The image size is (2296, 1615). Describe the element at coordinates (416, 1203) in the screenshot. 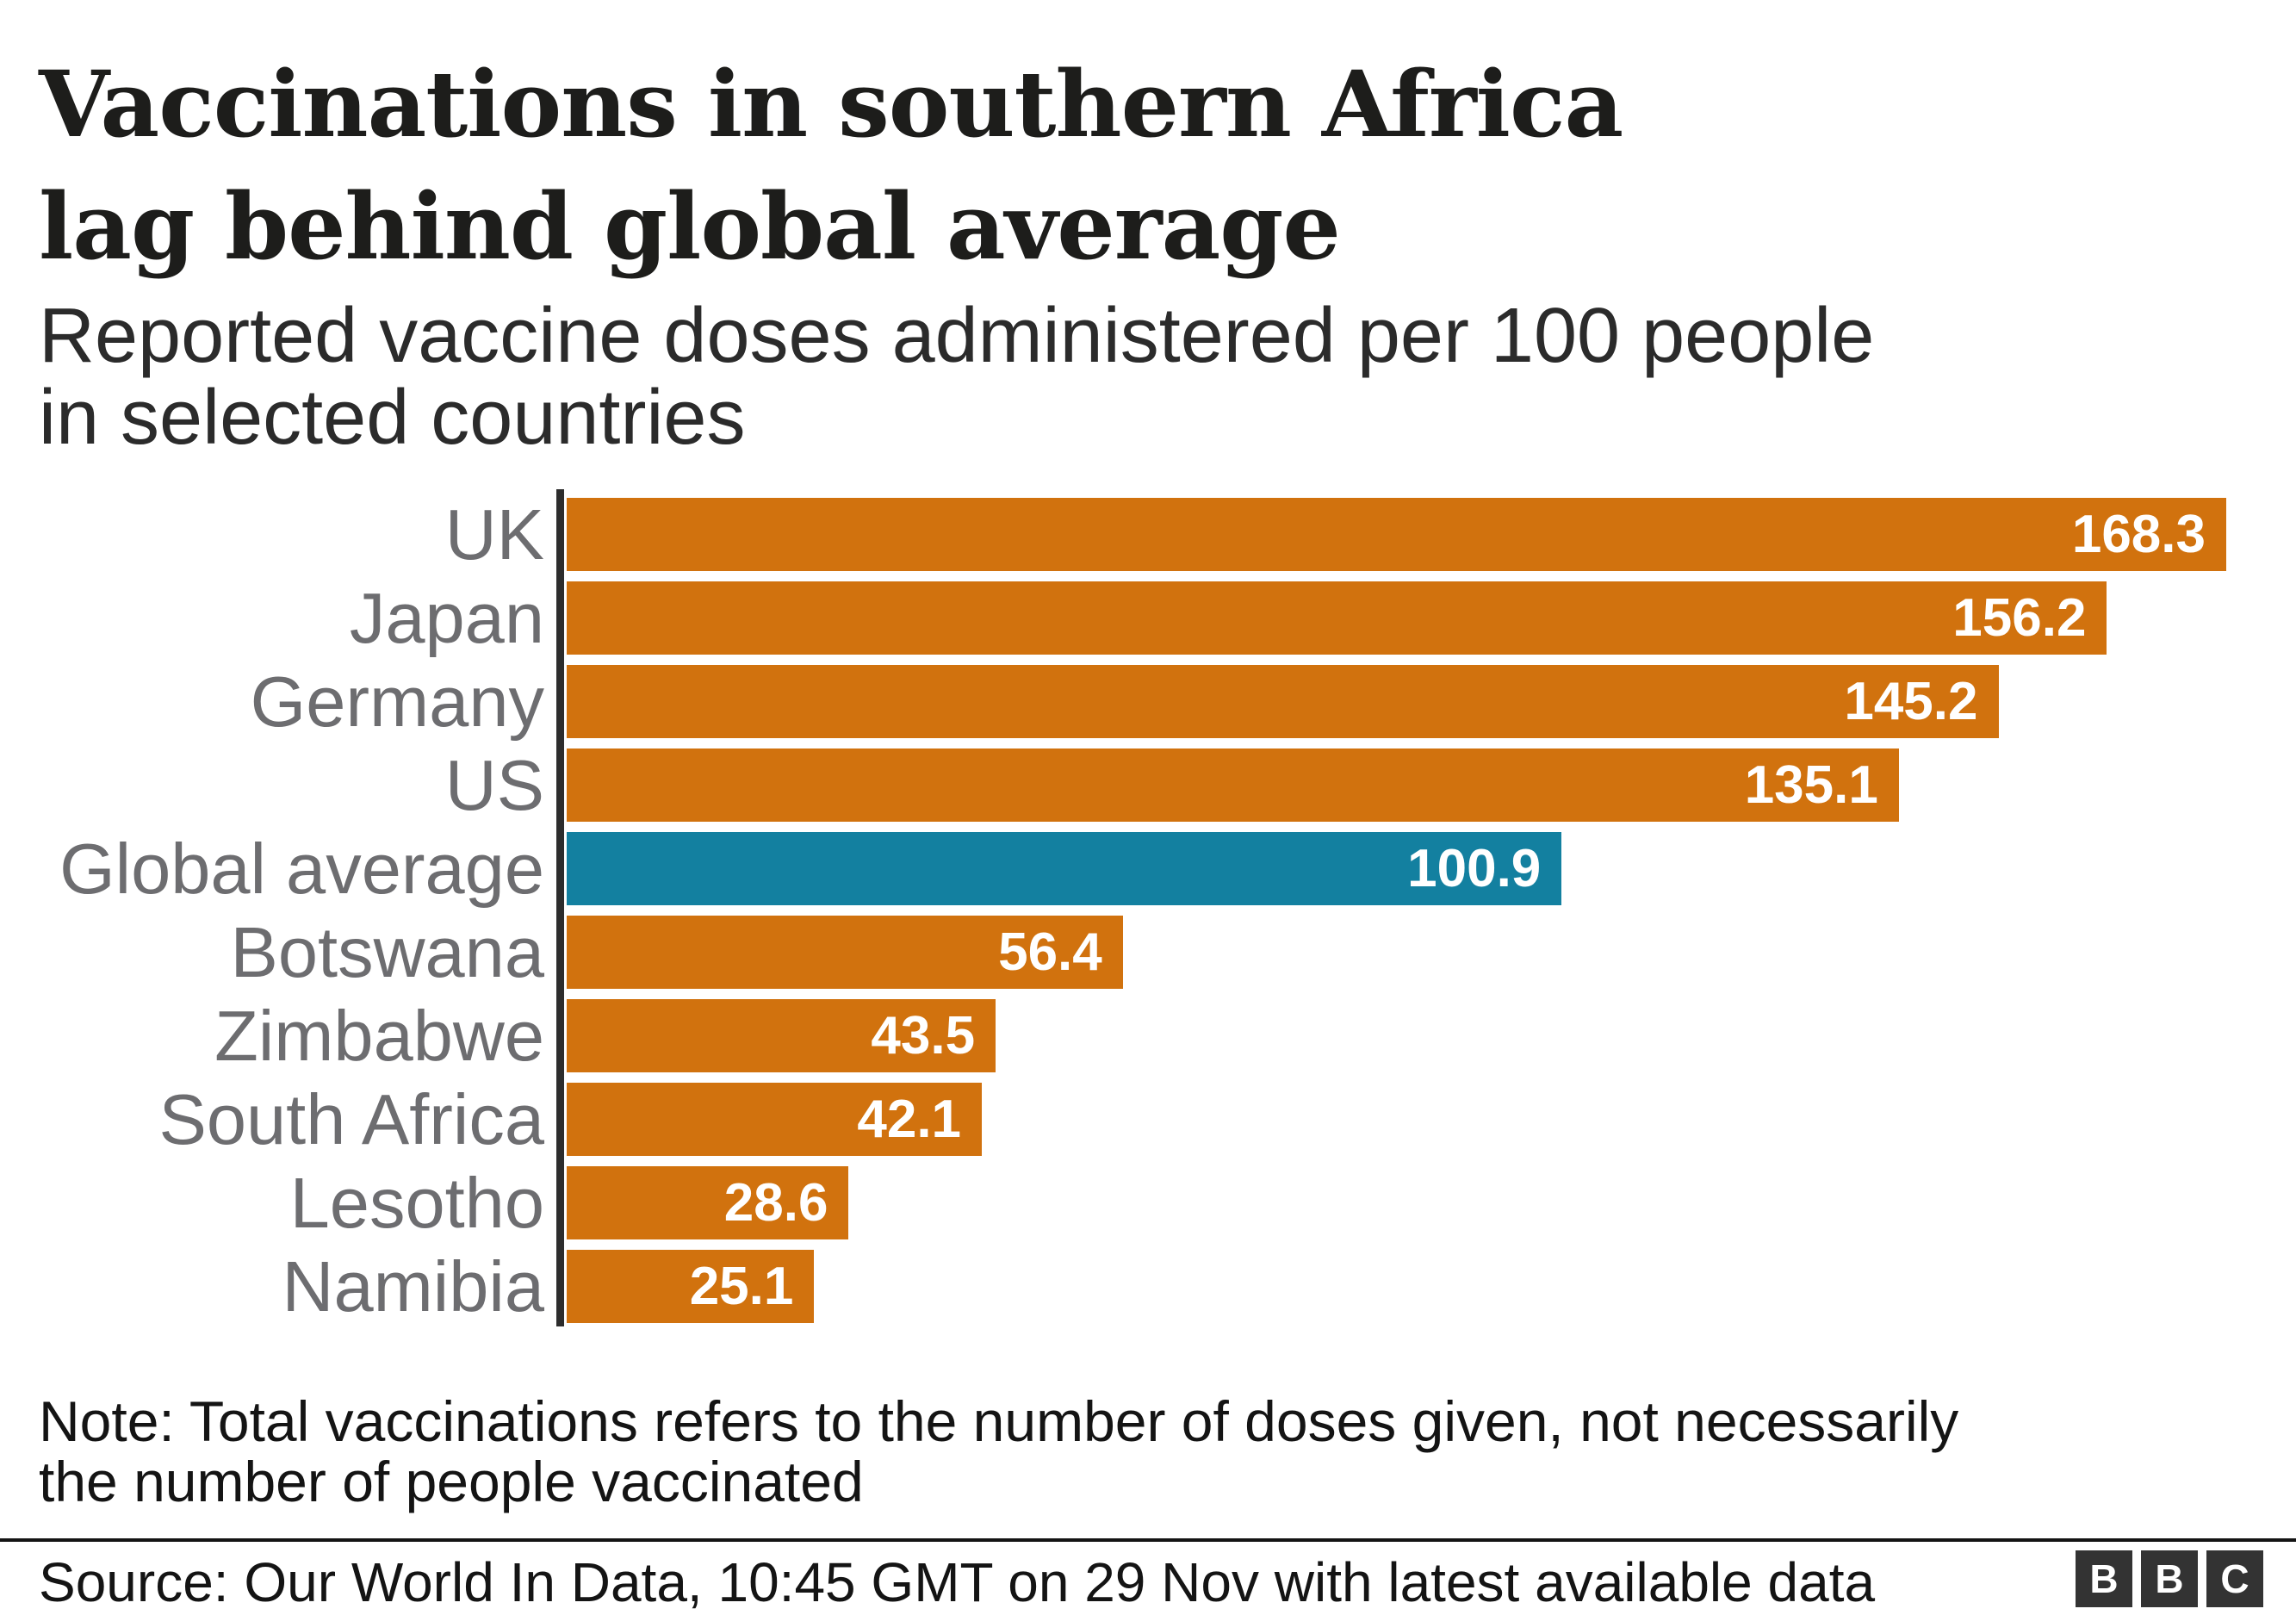

I see `category-label: Lesotho` at that location.